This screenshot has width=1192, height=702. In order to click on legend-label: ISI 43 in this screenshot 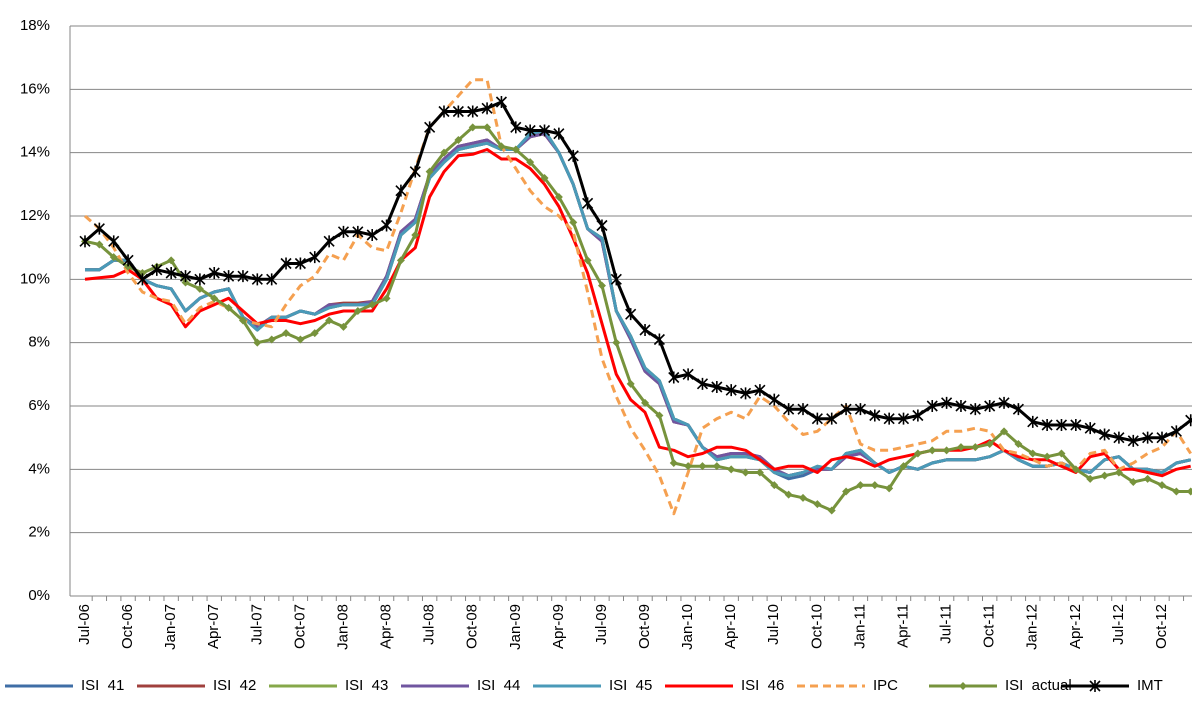, I will do `click(366, 685)`.